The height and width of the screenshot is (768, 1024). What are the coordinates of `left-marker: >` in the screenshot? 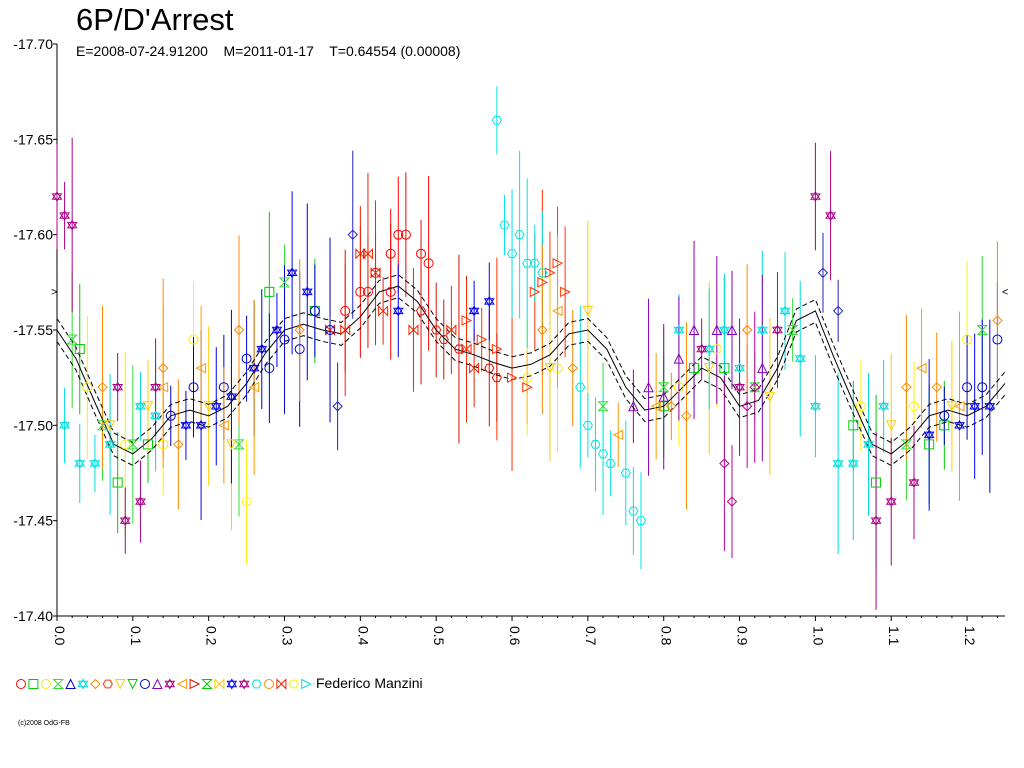 It's located at (54, 293).